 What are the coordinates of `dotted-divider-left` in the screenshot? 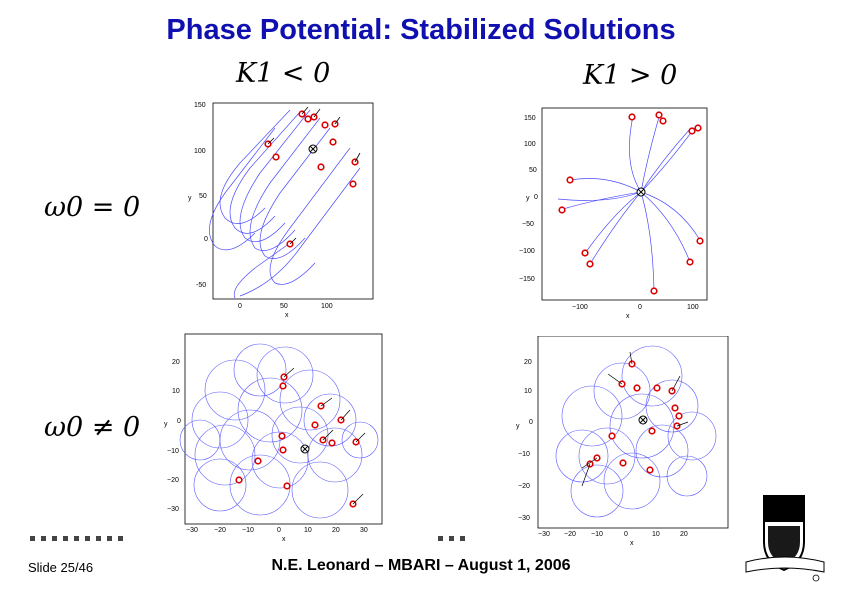 It's located at (76, 538).